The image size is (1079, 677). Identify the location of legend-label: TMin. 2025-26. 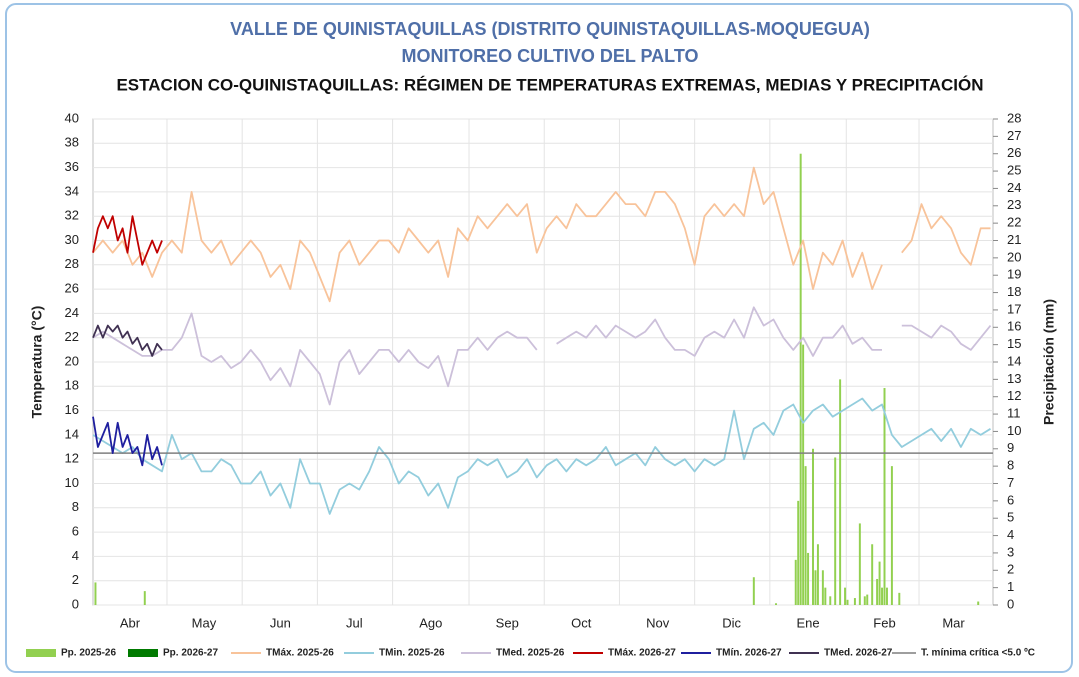
(412, 653).